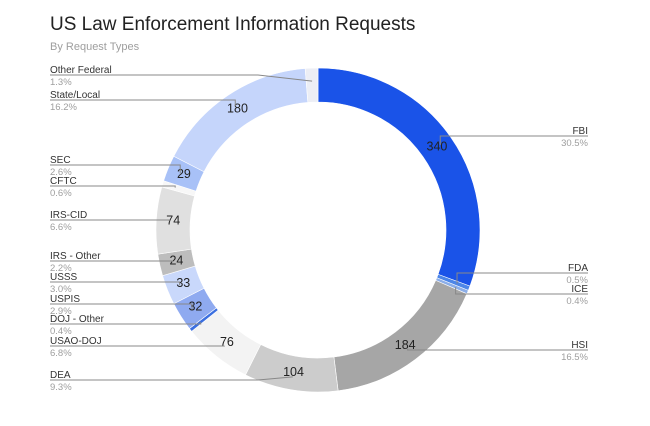  What do you see at coordinates (95, 47) in the screenshot?
I see `chart-subtitle: By Request Types` at bounding box center [95, 47].